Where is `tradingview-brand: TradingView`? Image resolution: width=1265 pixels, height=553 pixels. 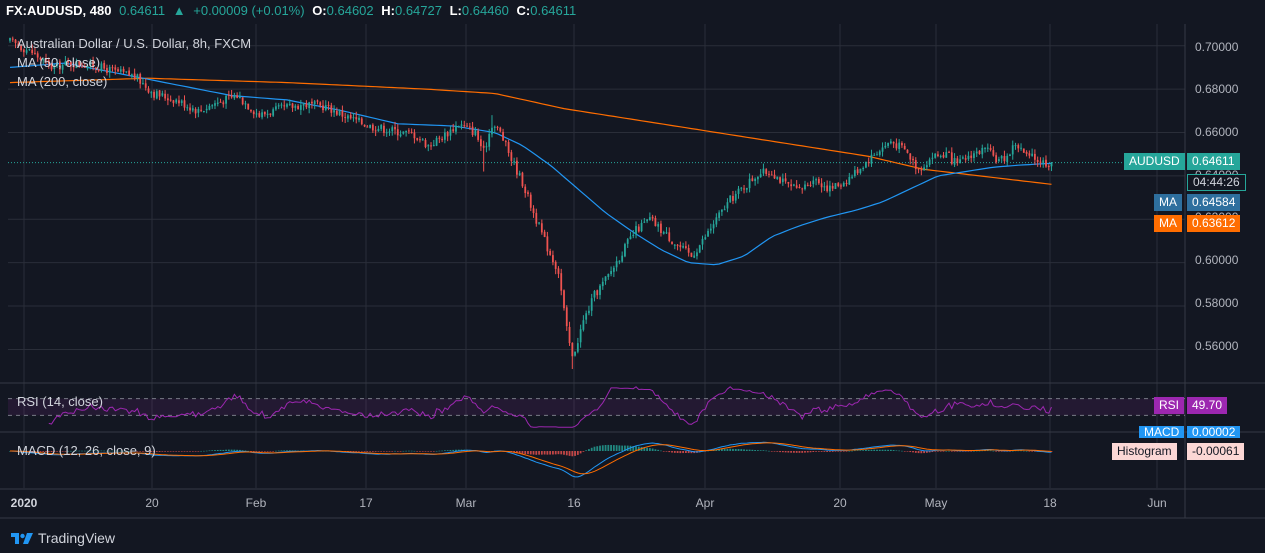 tradingview-brand: TradingView is located at coordinates (62, 538).